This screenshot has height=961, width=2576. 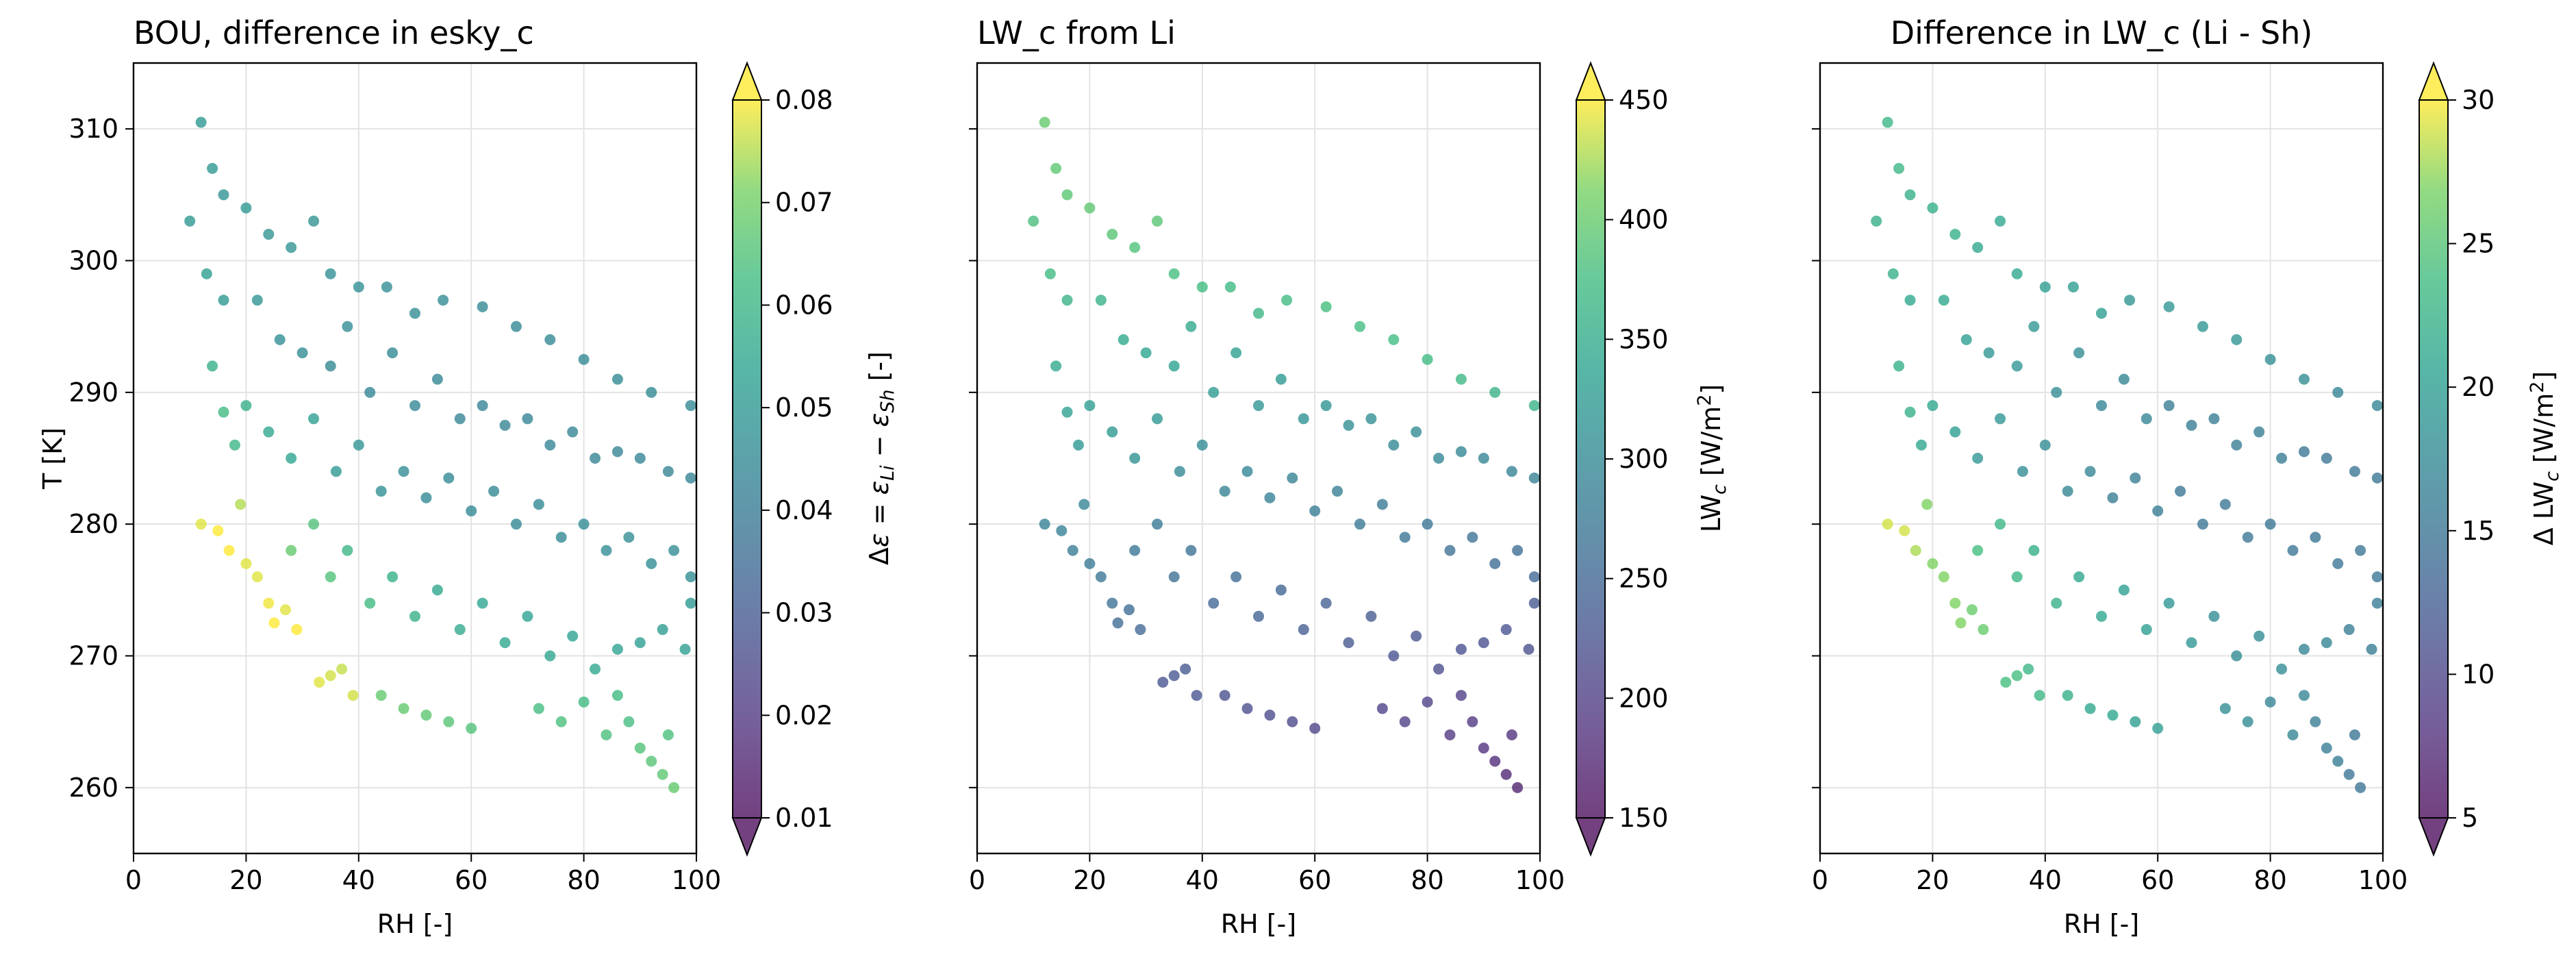 I want to click on x-tick-label: 40, so click(x=358, y=880).